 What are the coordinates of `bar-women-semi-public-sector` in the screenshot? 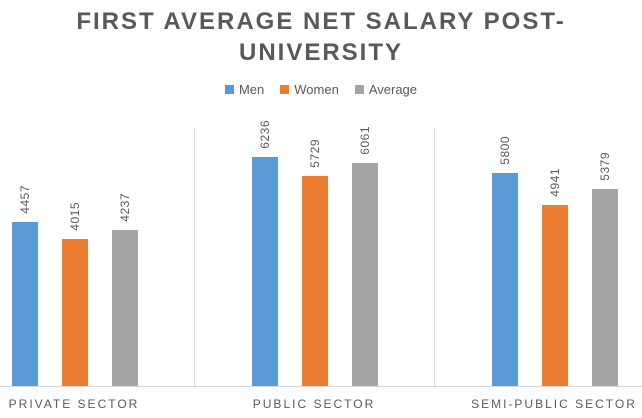 It's located at (555, 295).